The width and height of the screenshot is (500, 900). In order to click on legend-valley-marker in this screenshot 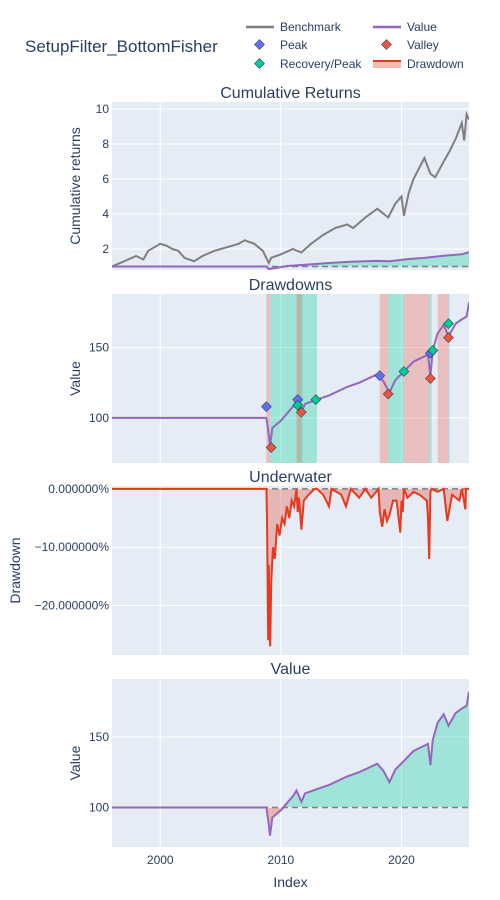, I will do `click(386, 44)`.